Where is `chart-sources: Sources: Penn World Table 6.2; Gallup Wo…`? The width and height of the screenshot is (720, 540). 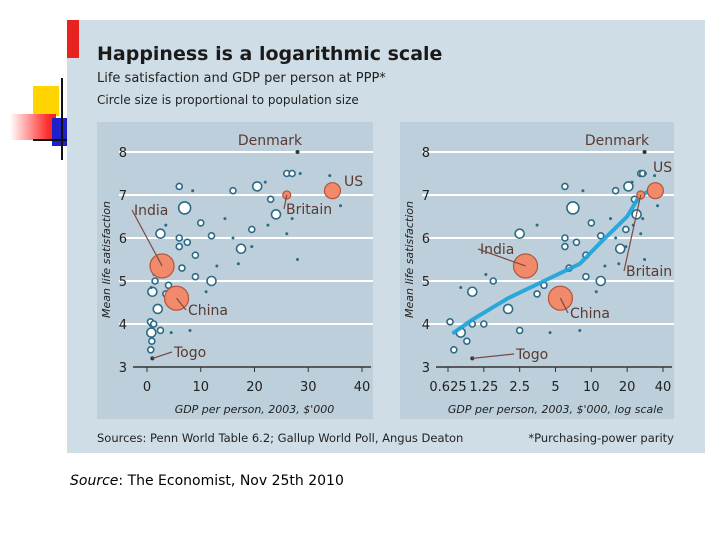
chart-sources: Sources: Penn World Table 6.2; Gallup Wo… is located at coordinates (280, 438).